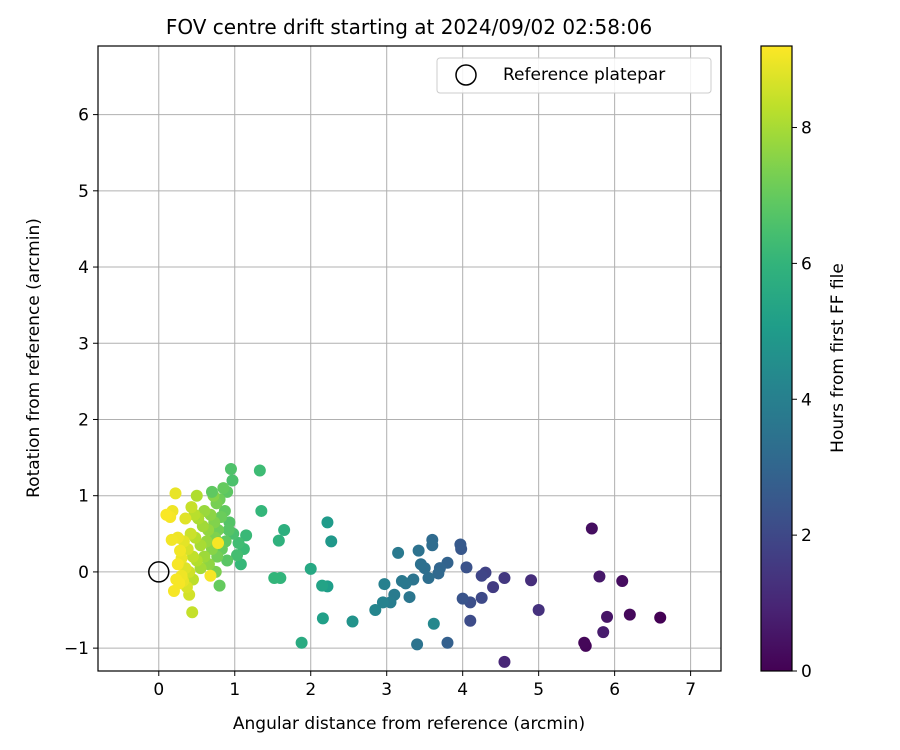 This screenshot has width=900, height=750. I want to click on x-axis: 0 1 2 3 4 5 6 7, so click(424, 685).